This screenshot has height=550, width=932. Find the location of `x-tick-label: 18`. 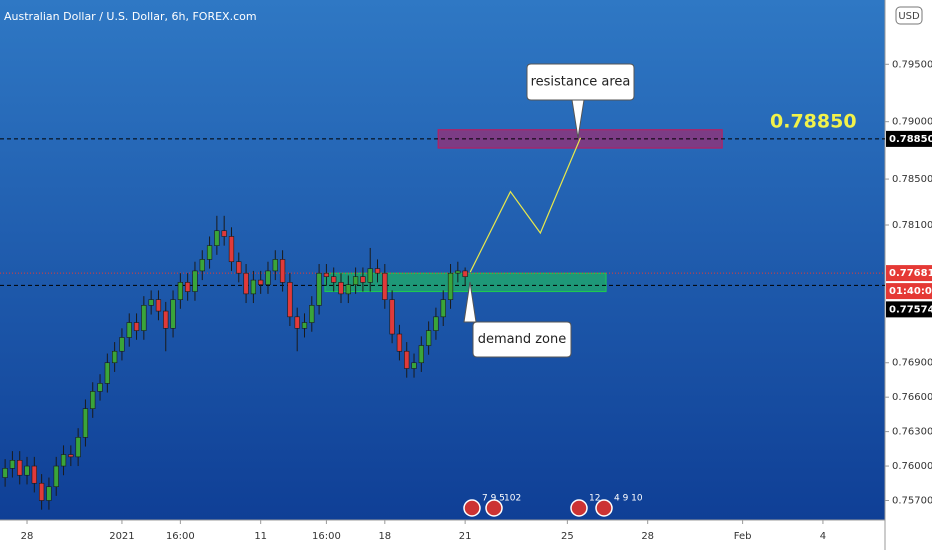

x-tick-label: 18 is located at coordinates (384, 536).